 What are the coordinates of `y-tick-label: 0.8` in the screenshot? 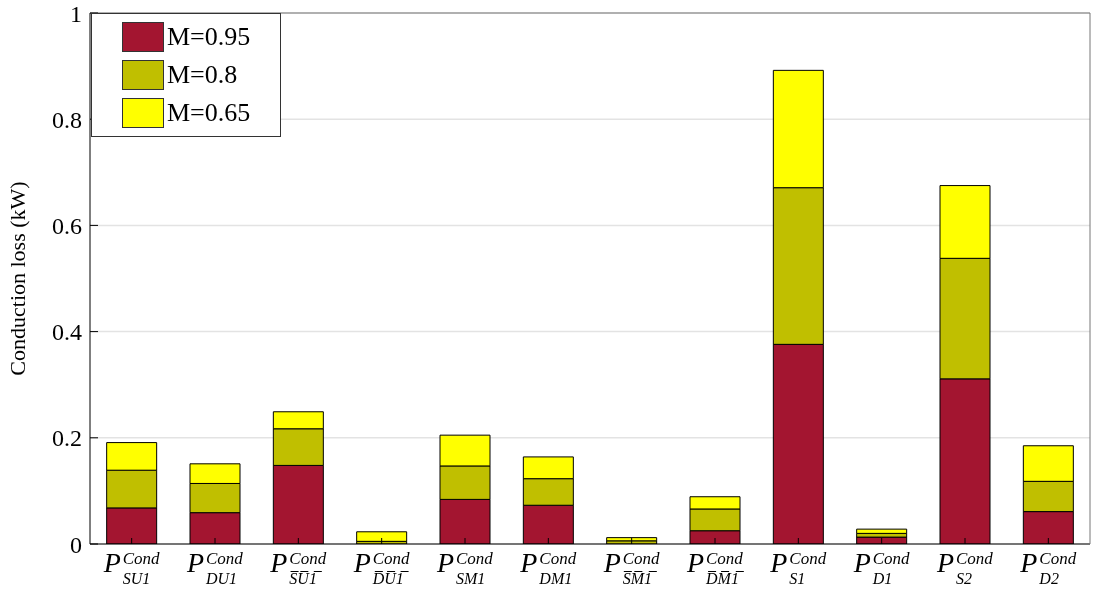 It's located at (67, 119).